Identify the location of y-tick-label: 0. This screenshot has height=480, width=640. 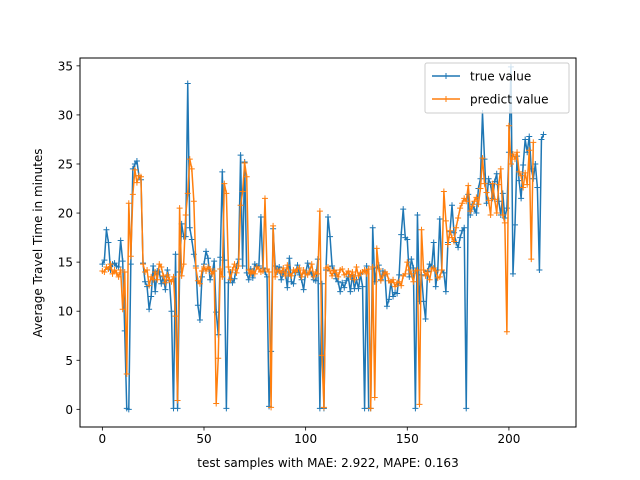
(69, 410).